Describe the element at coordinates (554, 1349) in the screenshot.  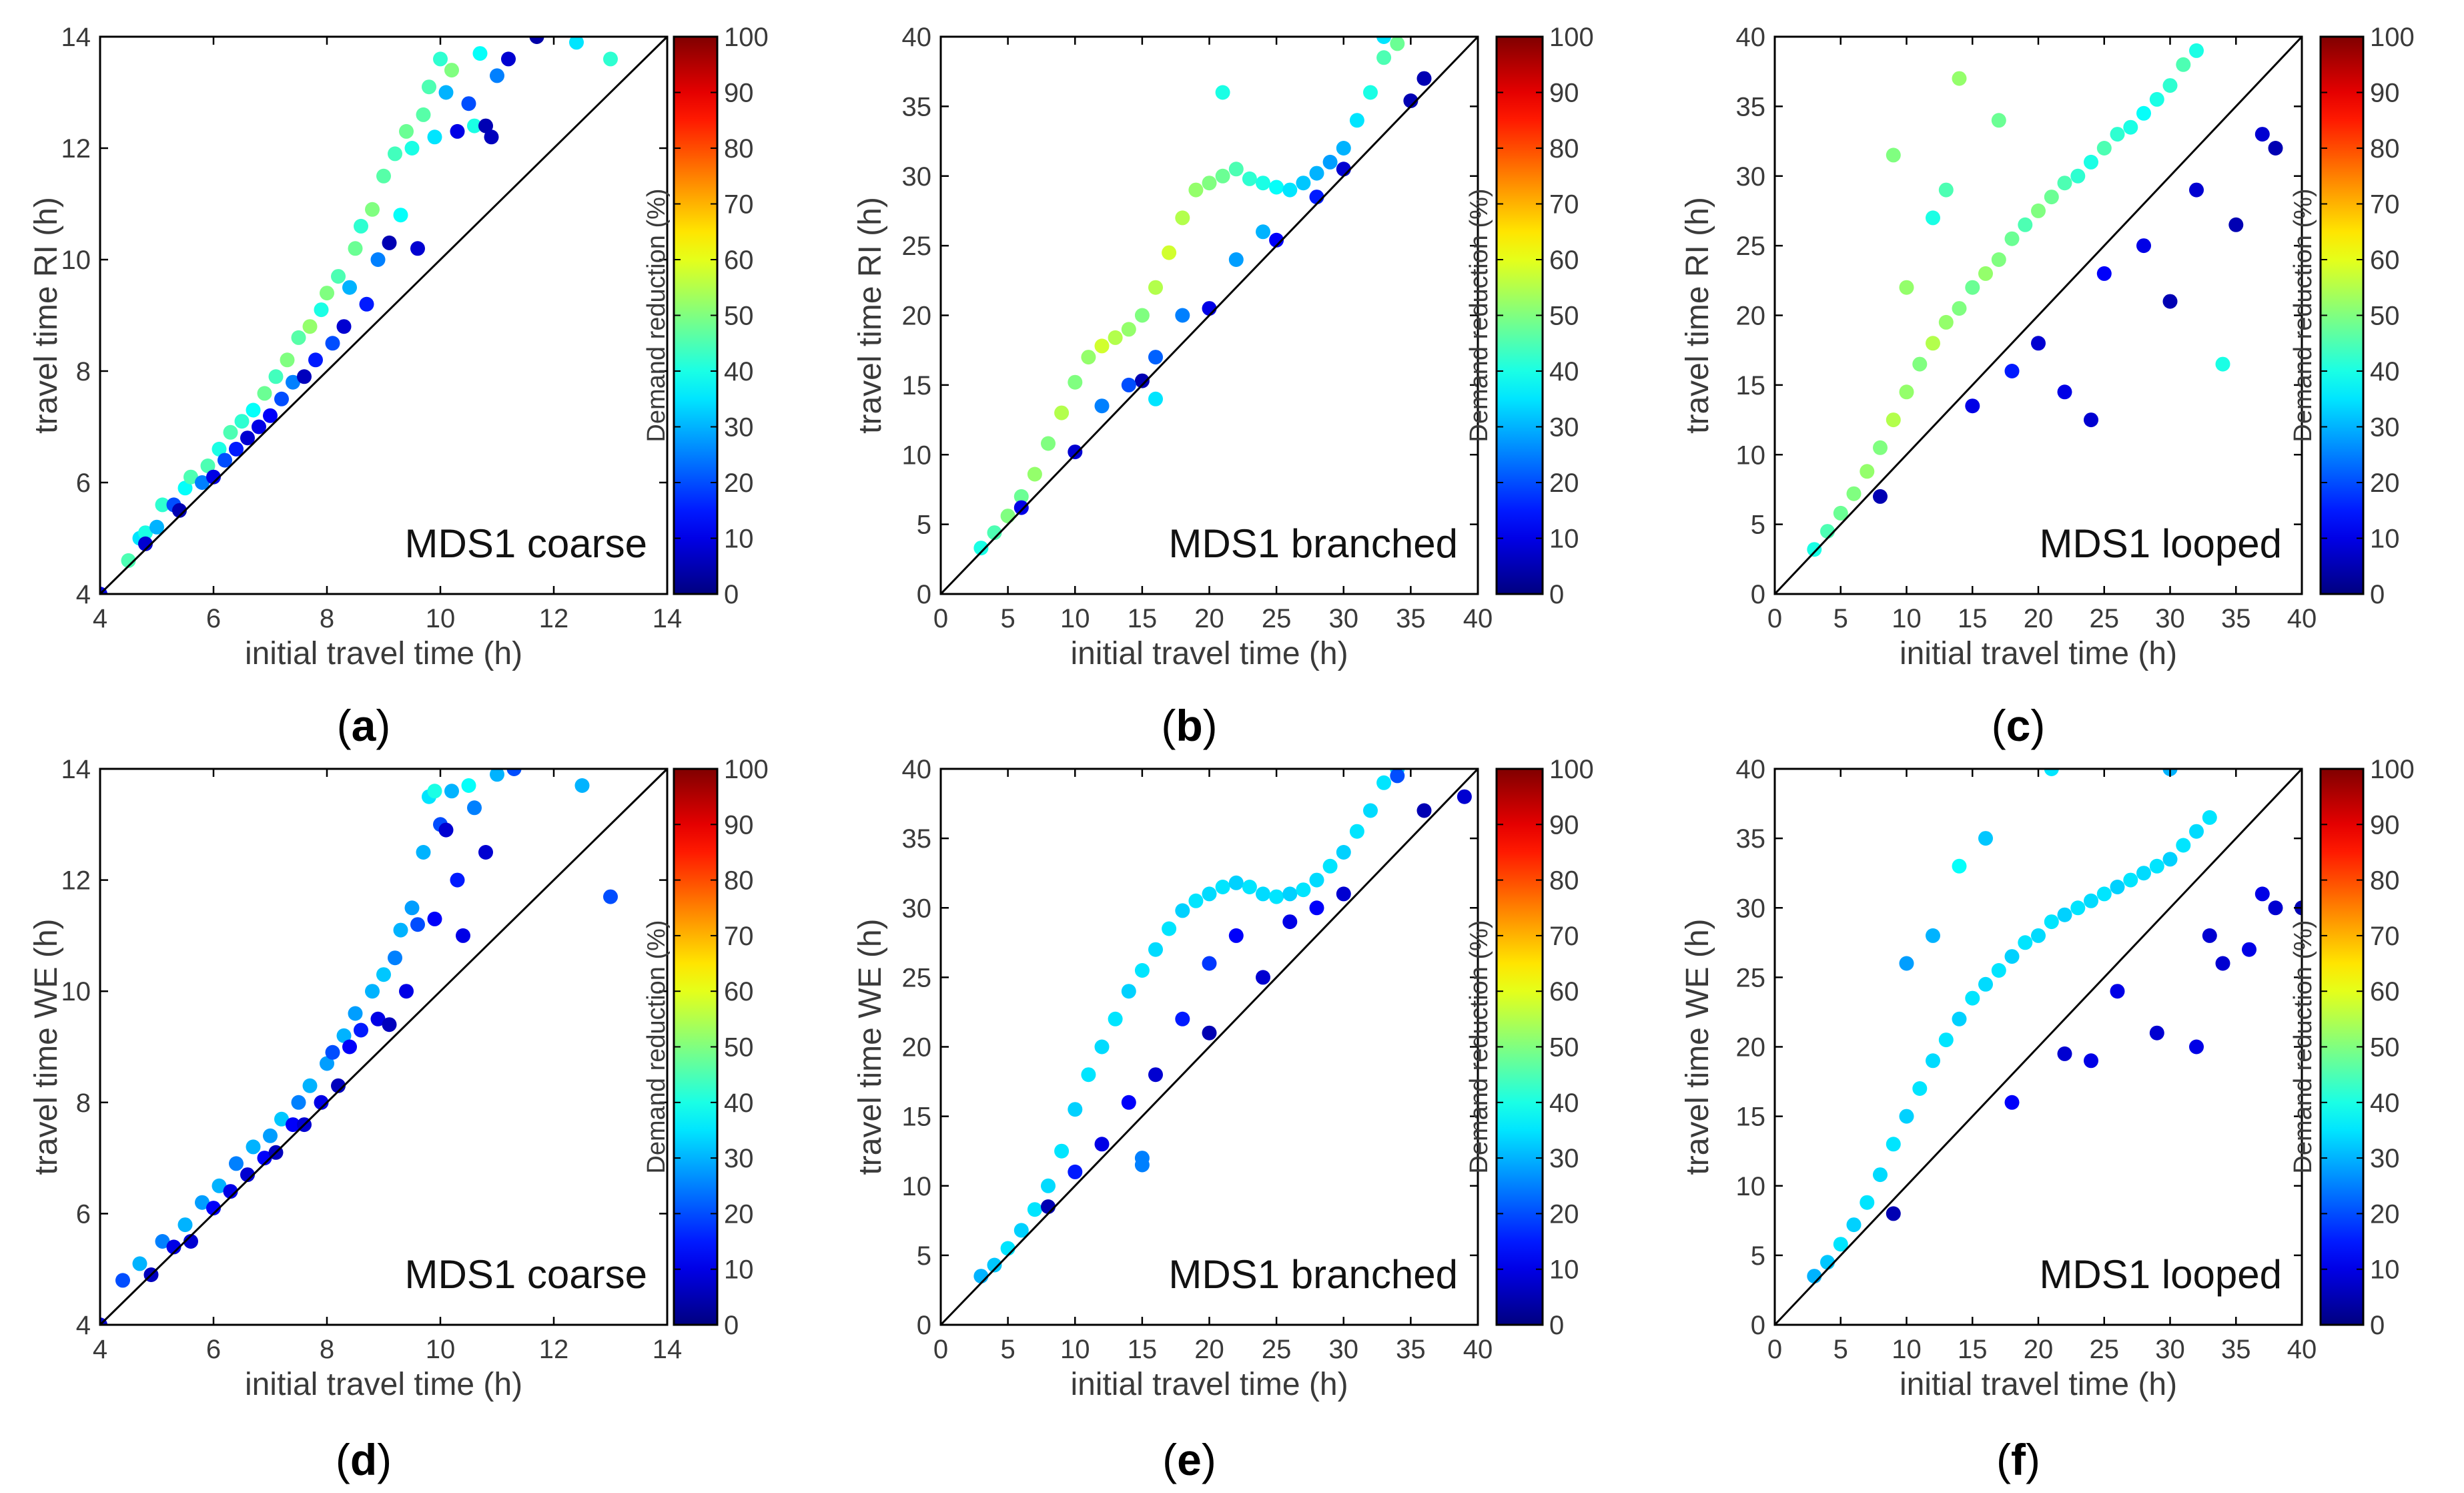
I see `x-tick-label: 12` at that location.